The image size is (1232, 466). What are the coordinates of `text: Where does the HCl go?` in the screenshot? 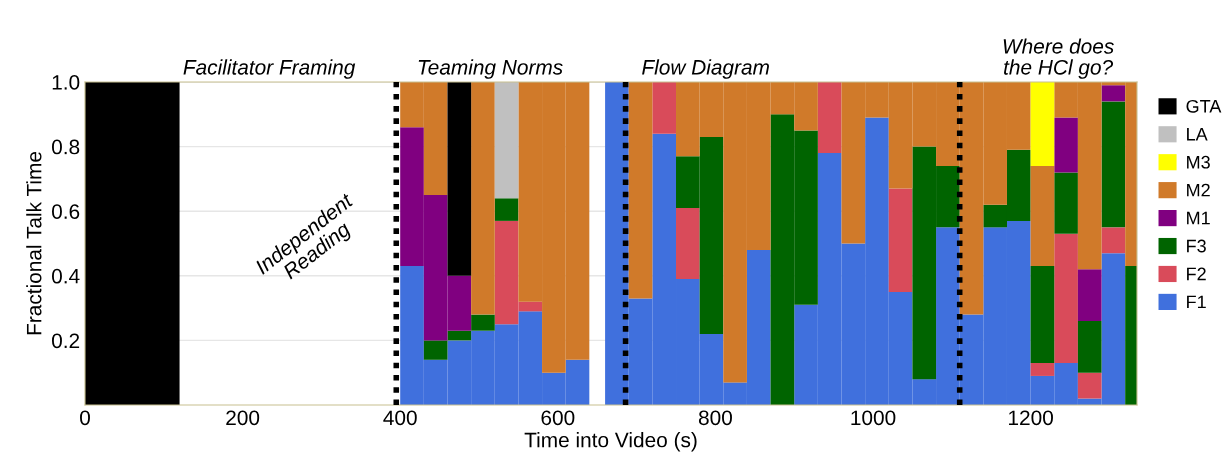 It's located at (1058, 58).